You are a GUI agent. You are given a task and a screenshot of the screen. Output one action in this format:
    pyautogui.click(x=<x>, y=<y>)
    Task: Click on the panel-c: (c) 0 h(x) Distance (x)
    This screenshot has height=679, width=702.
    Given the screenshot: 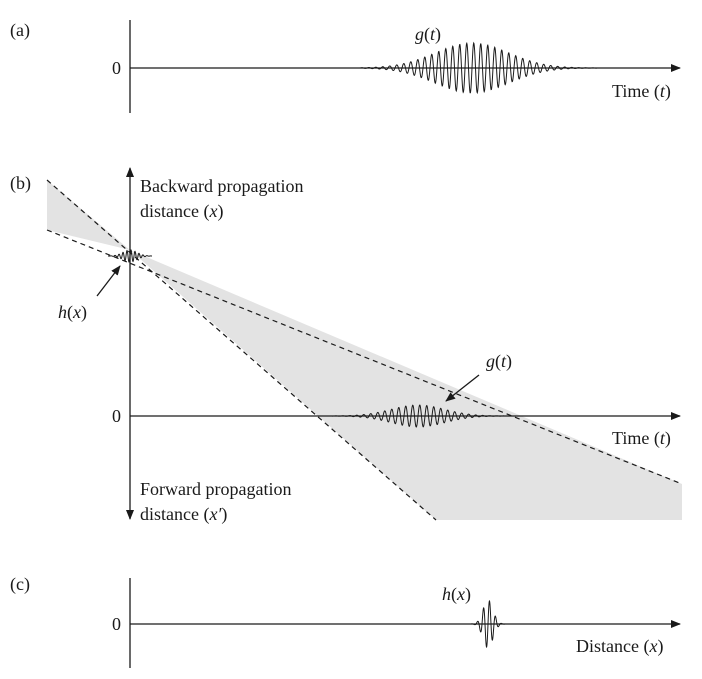 What is the action you would take?
    pyautogui.click(x=345, y=621)
    